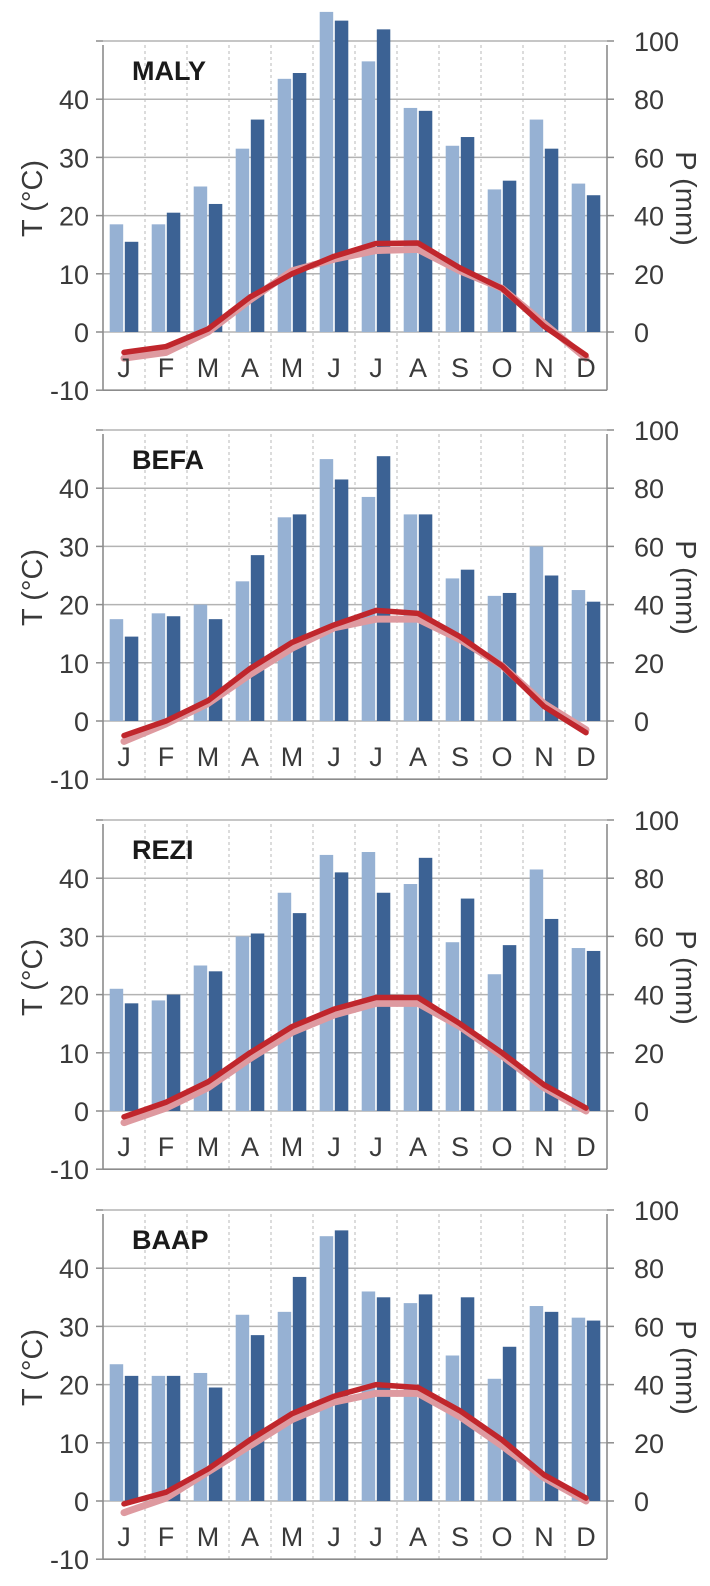 Image resolution: width=710 pixels, height=1586 pixels. Describe the element at coordinates (656, 431) in the screenshot. I see `right-tick-label: 100` at that location.